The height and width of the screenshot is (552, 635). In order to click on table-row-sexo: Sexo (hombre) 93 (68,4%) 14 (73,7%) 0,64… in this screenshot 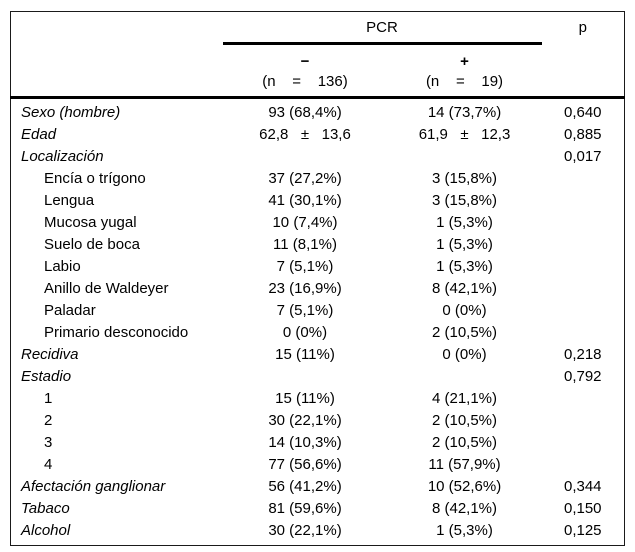, I will do `click(318, 111)`.